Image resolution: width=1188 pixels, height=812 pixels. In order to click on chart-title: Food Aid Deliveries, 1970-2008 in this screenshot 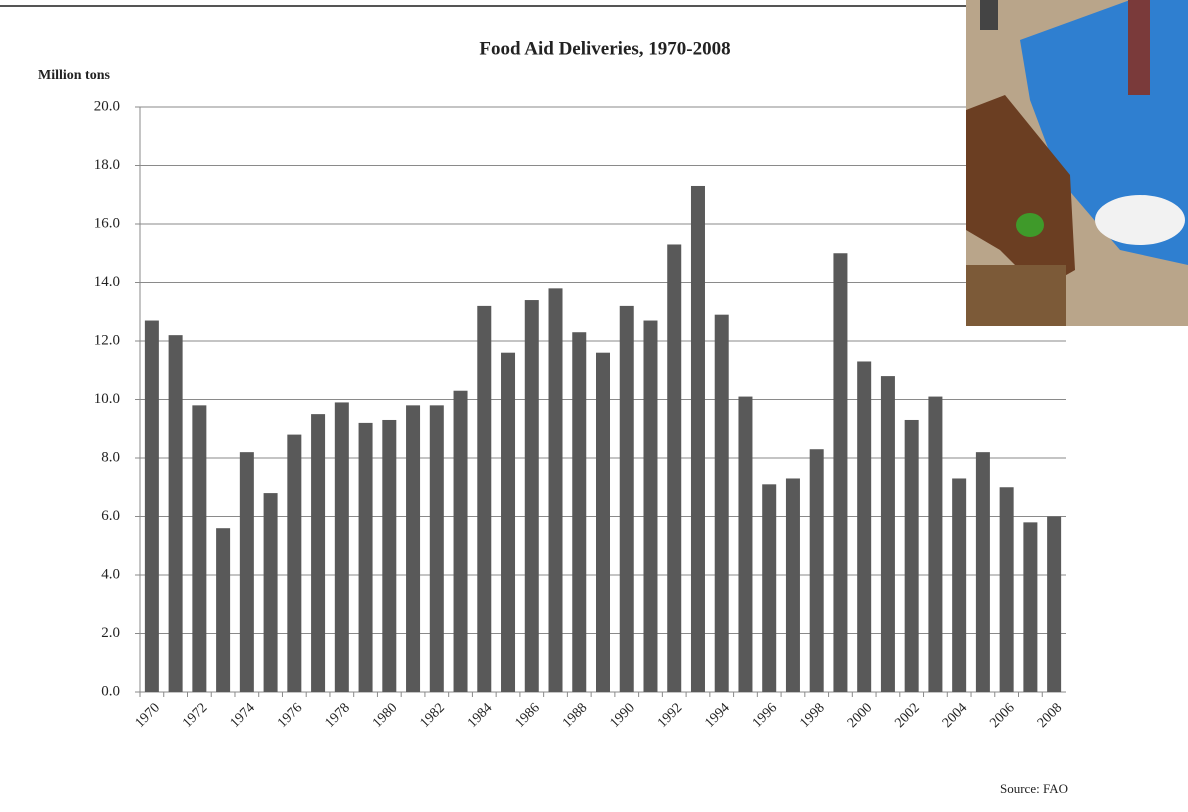, I will do `click(604, 48)`.